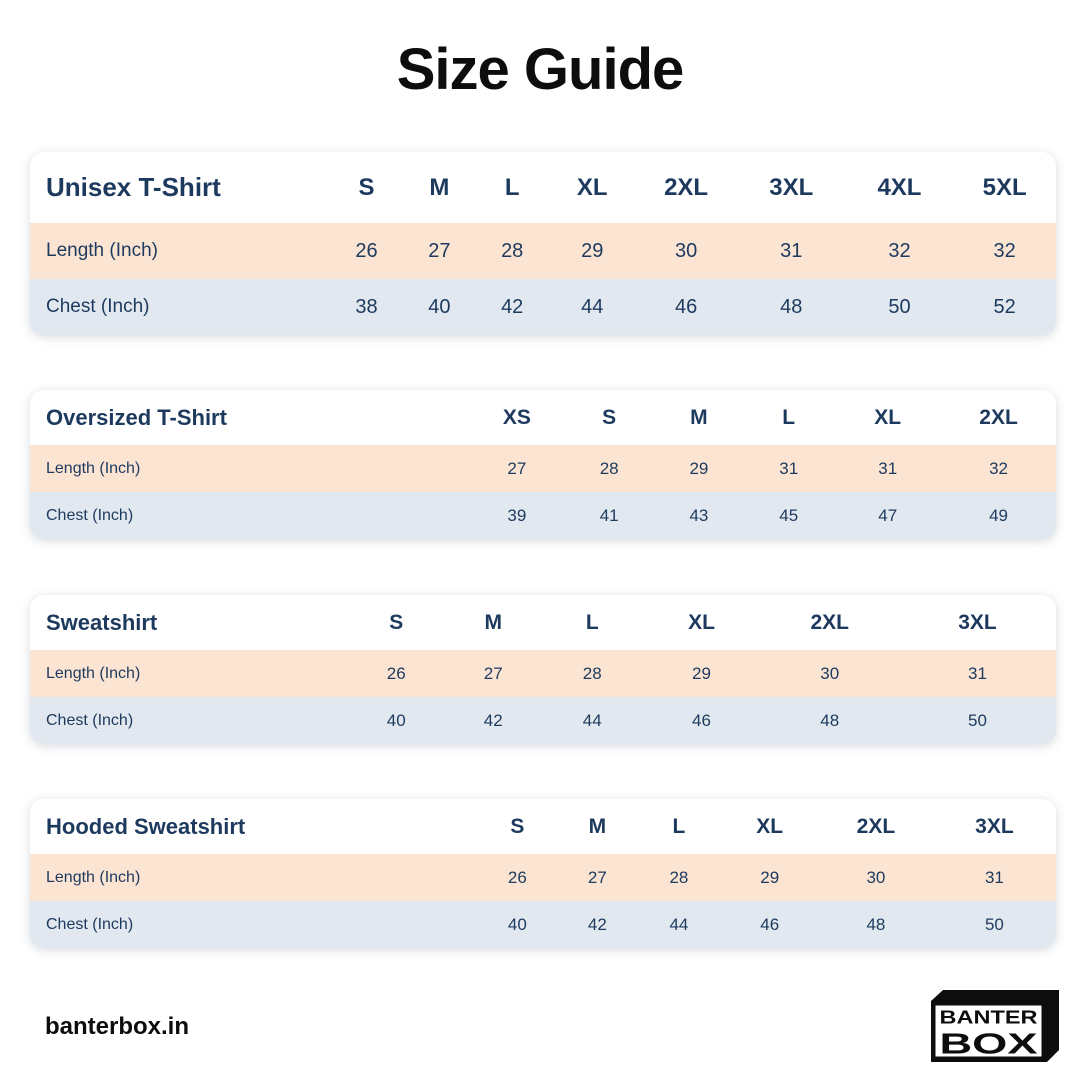 The height and width of the screenshot is (1080, 1080). I want to click on logo-text-banter: BANTER, so click(989, 1017).